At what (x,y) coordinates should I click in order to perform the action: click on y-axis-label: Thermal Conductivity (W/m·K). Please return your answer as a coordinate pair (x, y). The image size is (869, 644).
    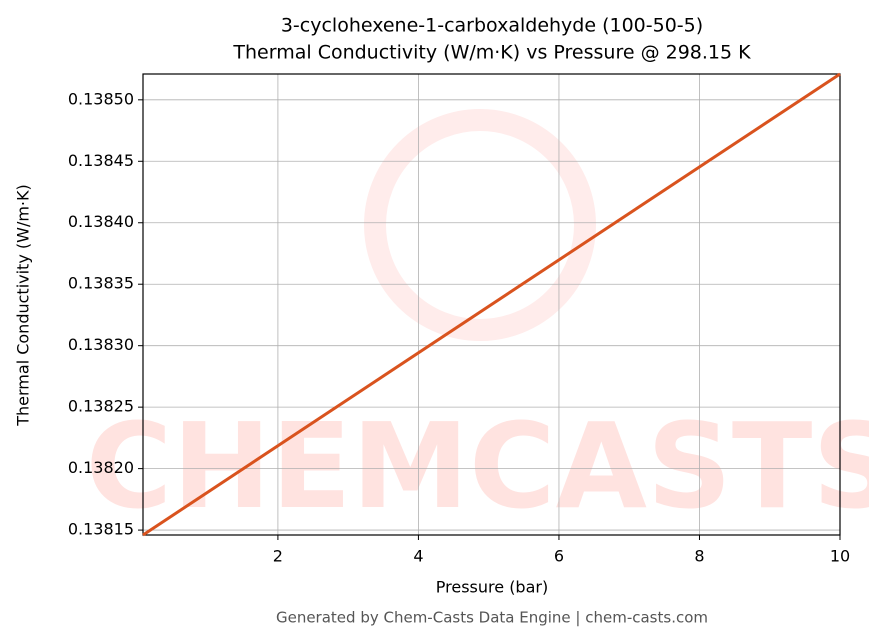
    Looking at the image, I should click on (23, 305).